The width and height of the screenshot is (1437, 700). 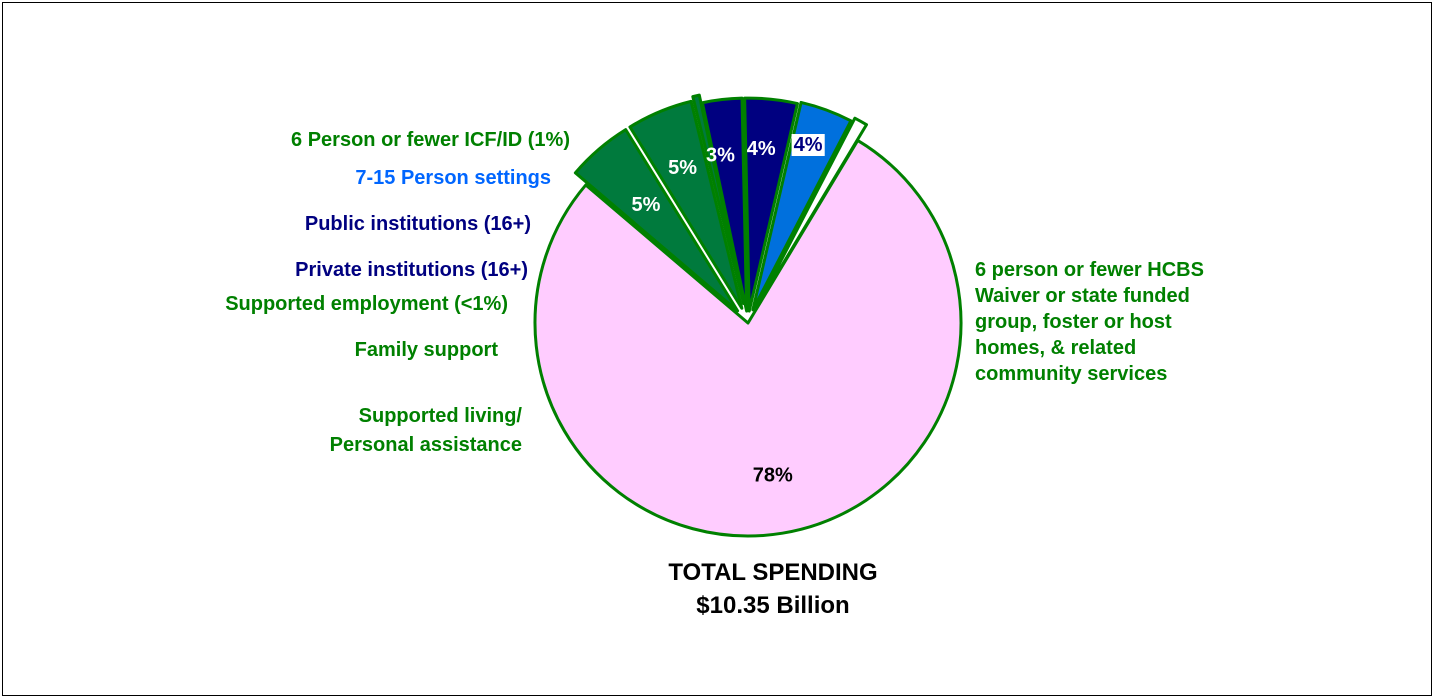 I want to click on slice-category-label: 6 Person or fewer ICF/ID (1%), so click(x=430, y=140).